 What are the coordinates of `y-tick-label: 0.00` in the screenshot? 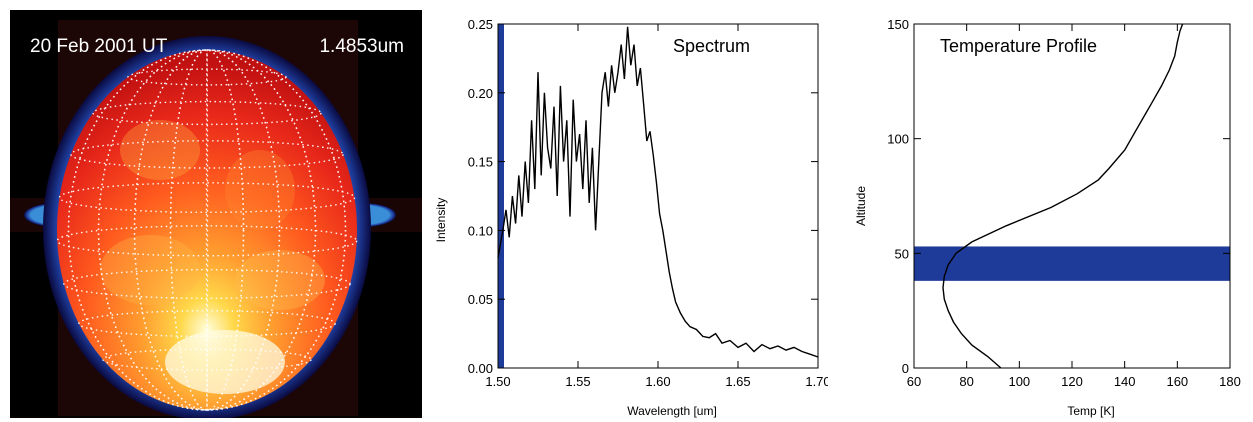 It's located at (480, 368).